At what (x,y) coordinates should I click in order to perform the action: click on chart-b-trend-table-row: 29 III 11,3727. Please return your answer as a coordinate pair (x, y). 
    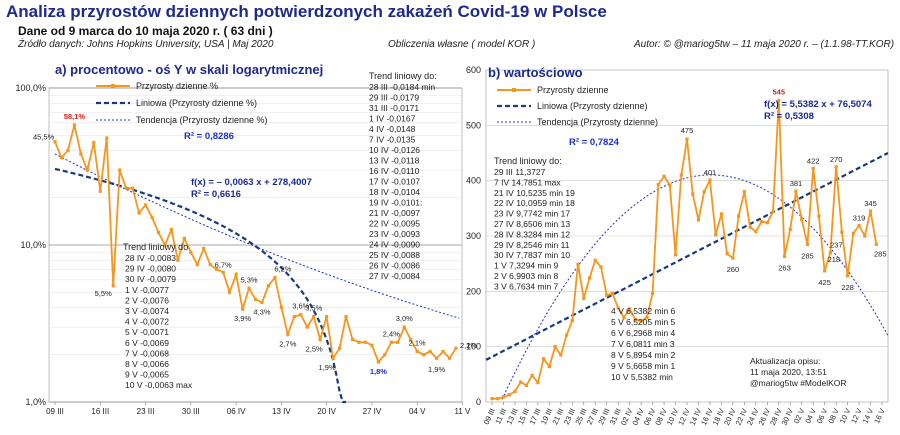
    Looking at the image, I should click on (520, 172).